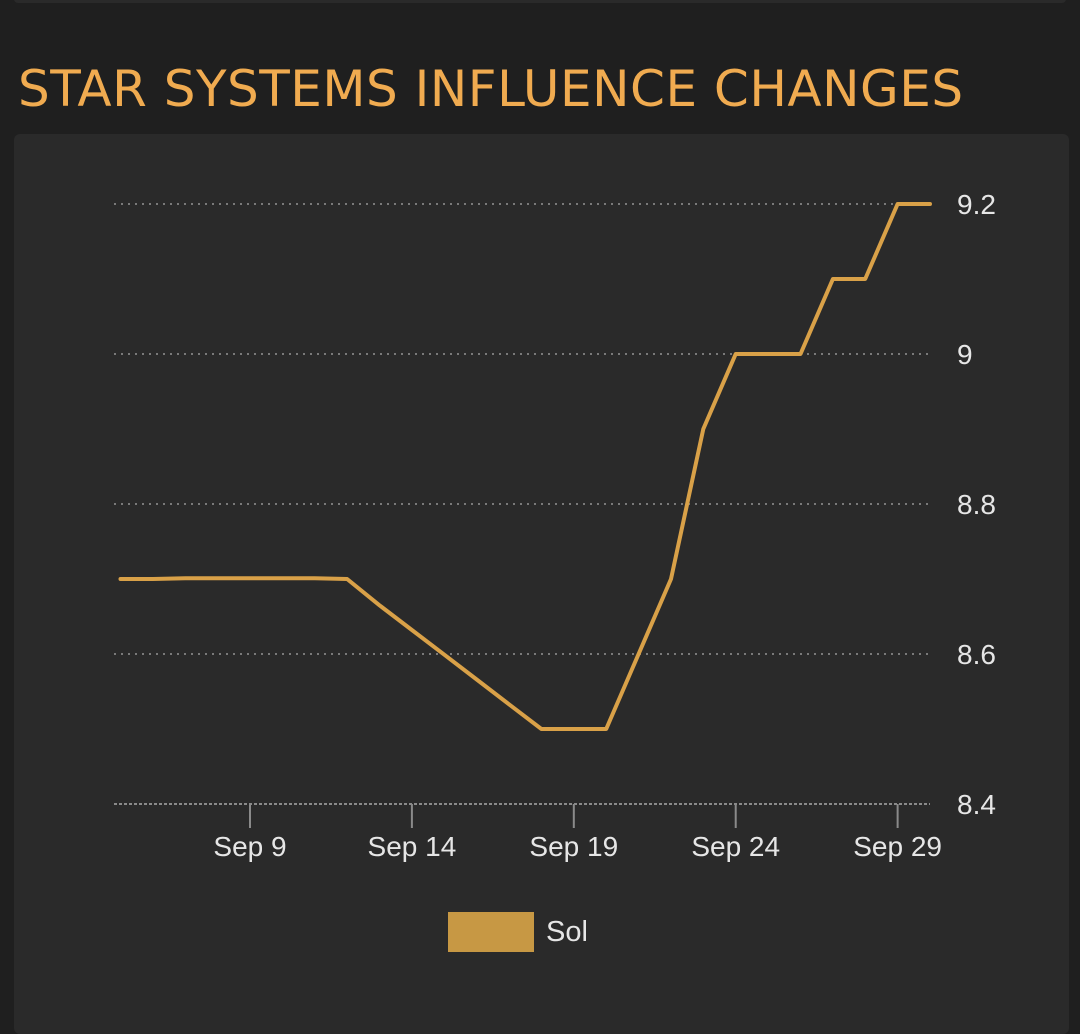  I want to click on x-tick-label: Sep 24, so click(735, 846).